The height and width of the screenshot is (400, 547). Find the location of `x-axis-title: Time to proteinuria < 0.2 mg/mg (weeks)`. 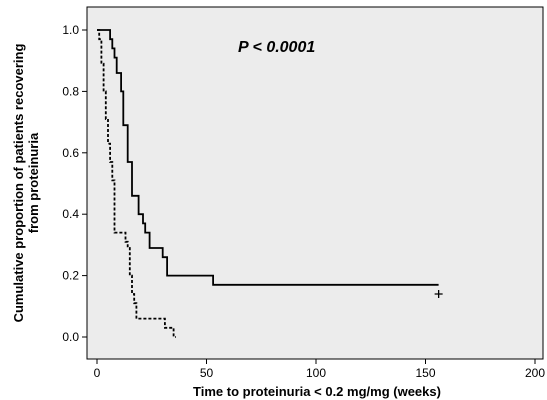

x-axis-title: Time to proteinuria < 0.2 mg/mg (weeks) is located at coordinates (317, 391).